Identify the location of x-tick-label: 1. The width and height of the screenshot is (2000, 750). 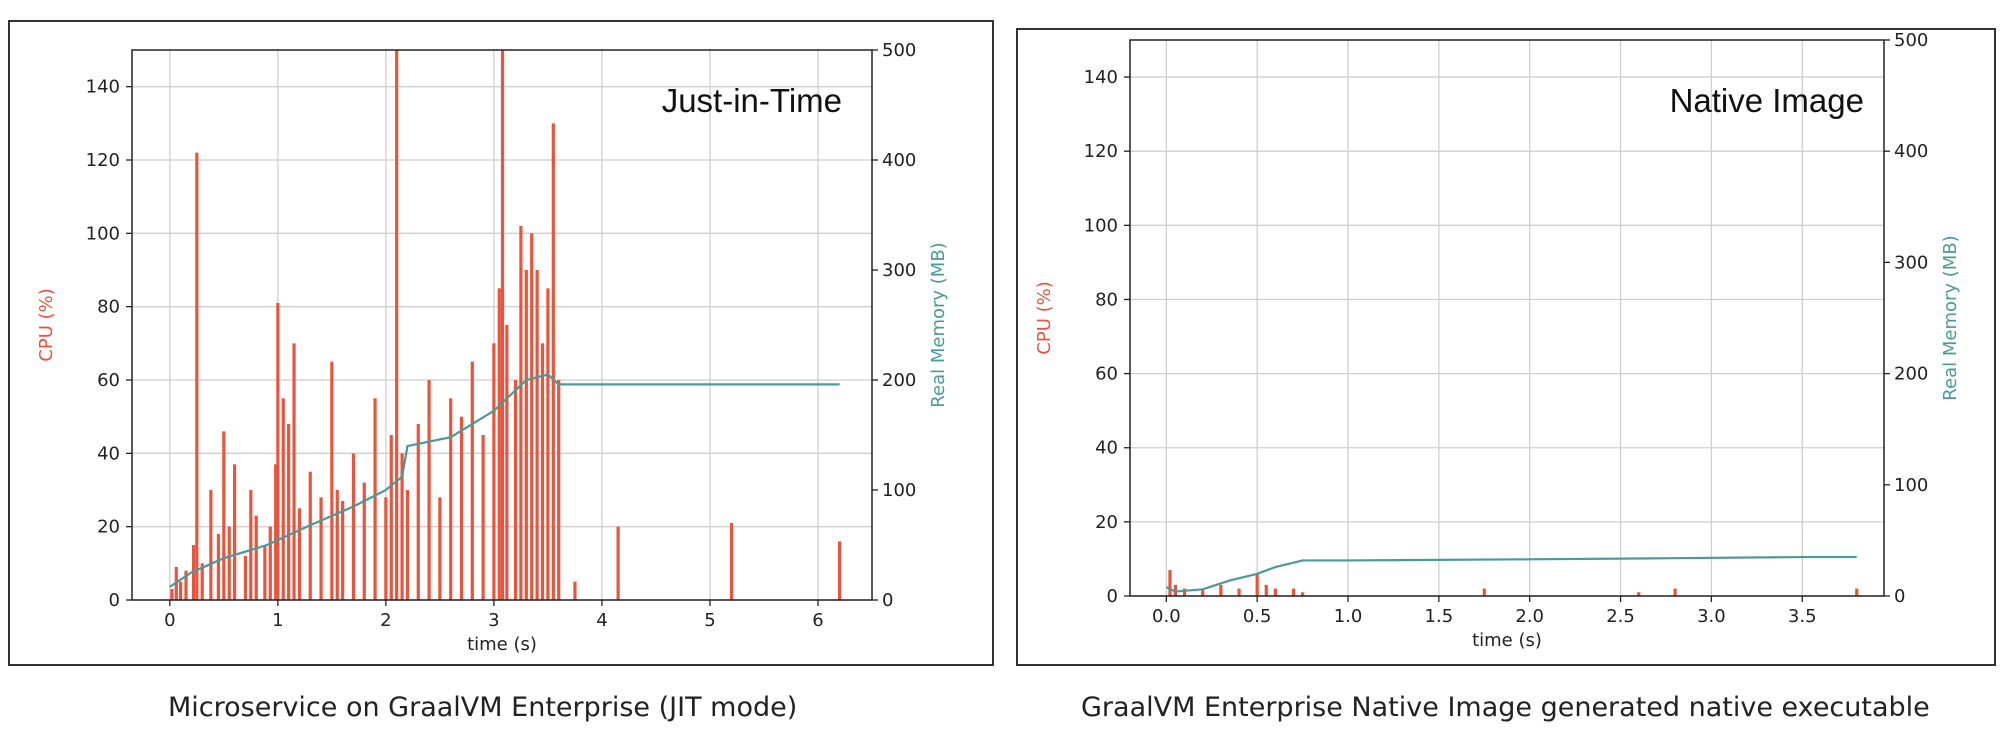
(277, 620).